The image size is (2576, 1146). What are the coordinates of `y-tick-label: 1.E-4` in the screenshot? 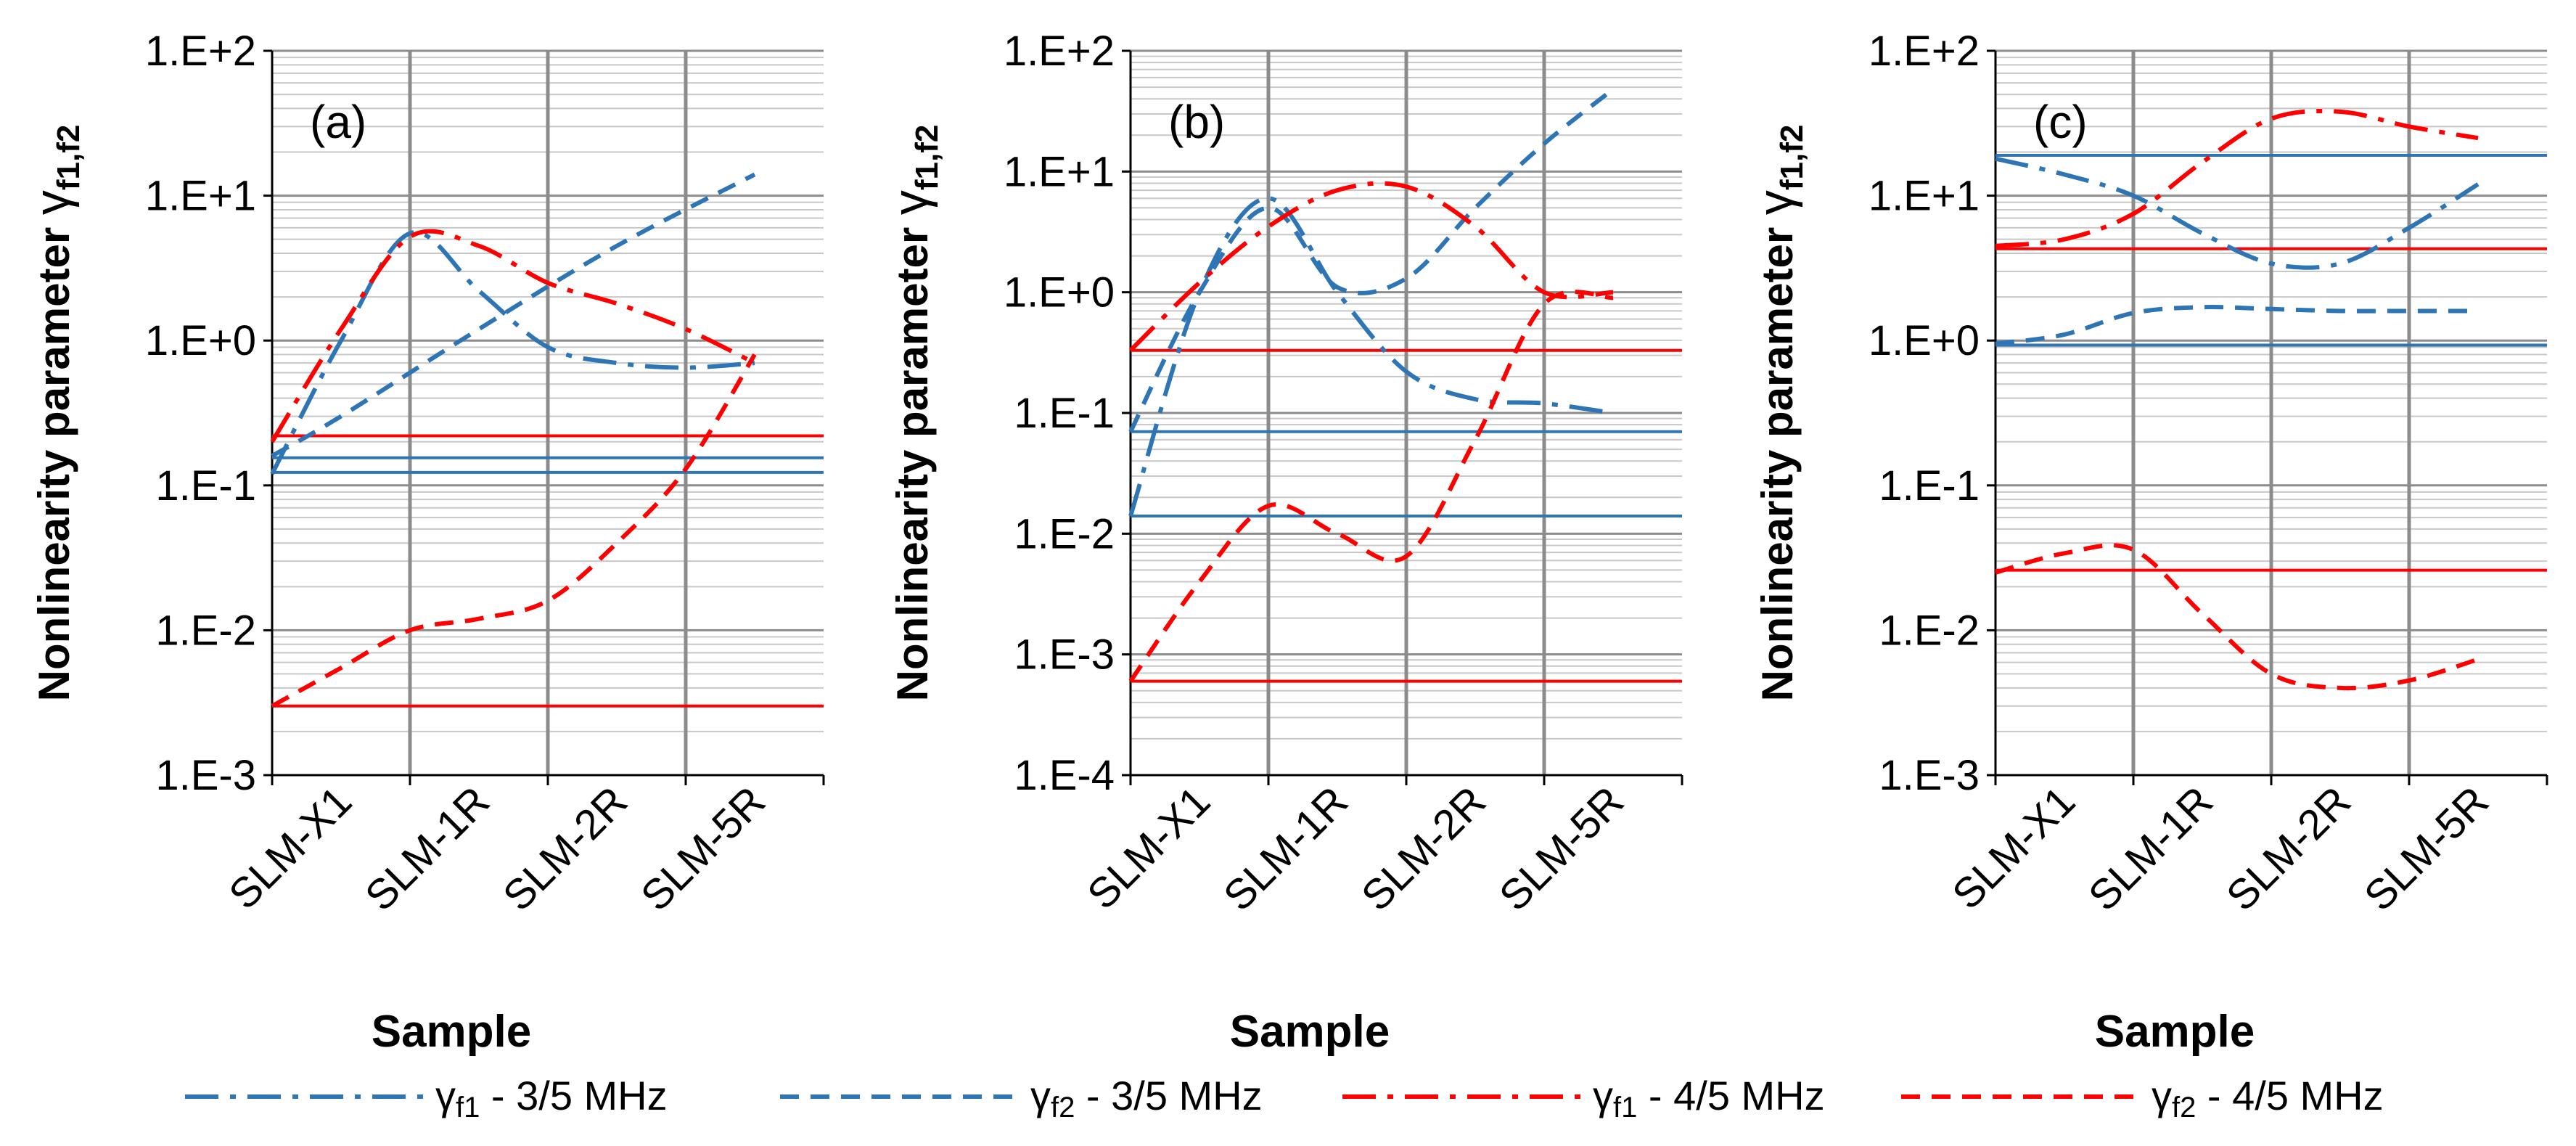 It's located at (1064, 775).